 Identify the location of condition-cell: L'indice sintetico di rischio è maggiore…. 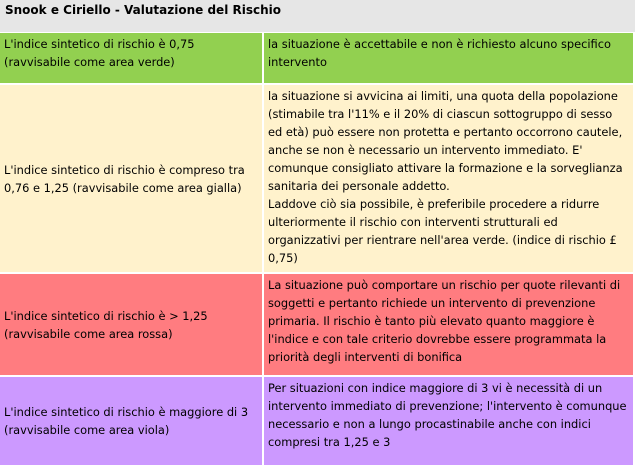
(131, 421).